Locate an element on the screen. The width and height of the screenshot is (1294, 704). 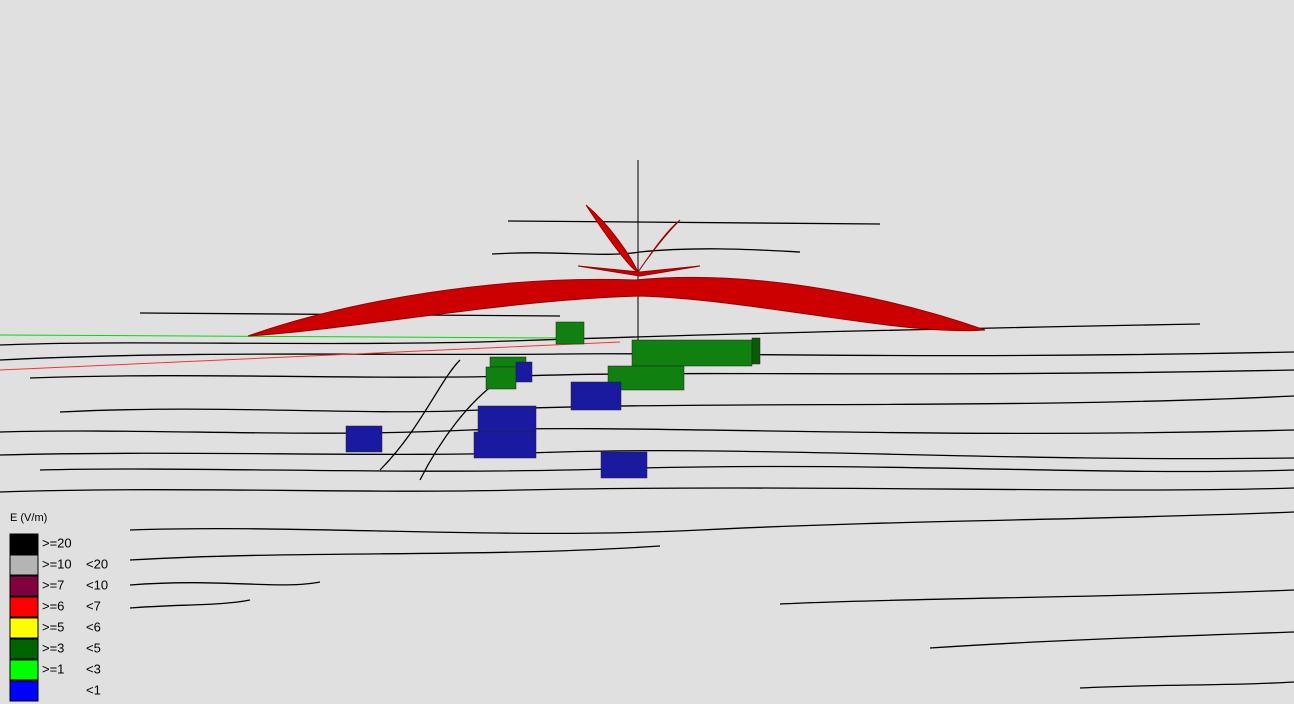
legend-title: E (V/m) is located at coordinates (28, 518).